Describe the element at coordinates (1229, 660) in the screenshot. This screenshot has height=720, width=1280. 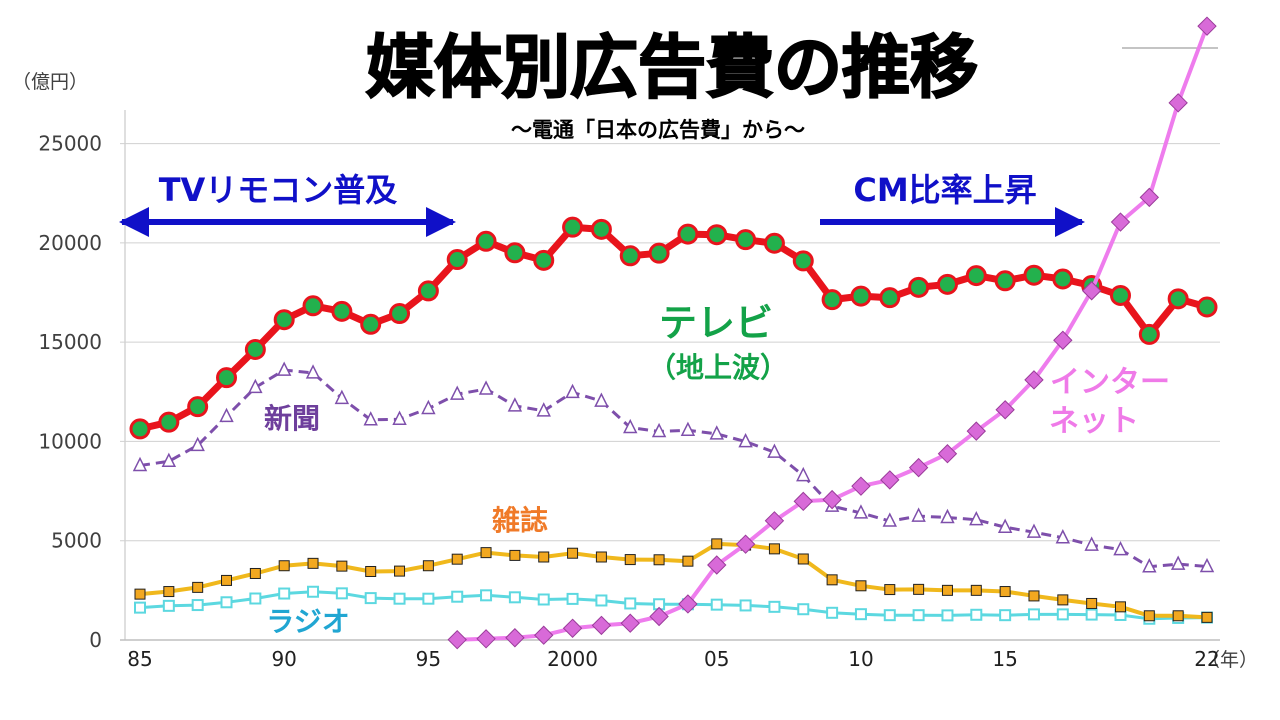
I see `x-axis-unit: （年）` at that location.